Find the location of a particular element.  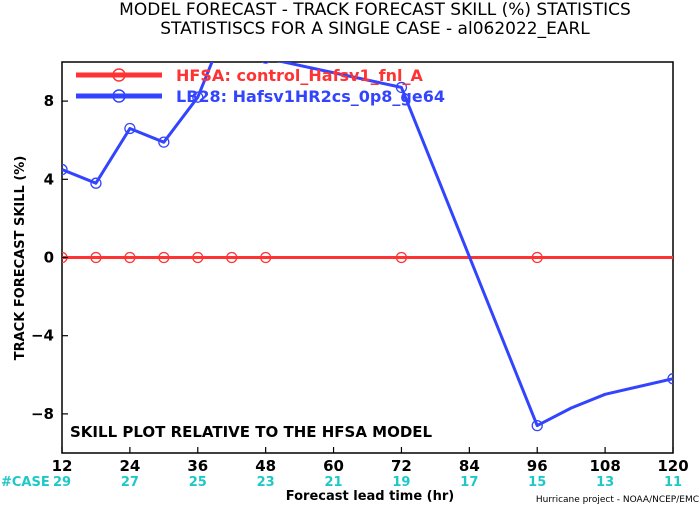

case-count: 17 is located at coordinates (469, 482).